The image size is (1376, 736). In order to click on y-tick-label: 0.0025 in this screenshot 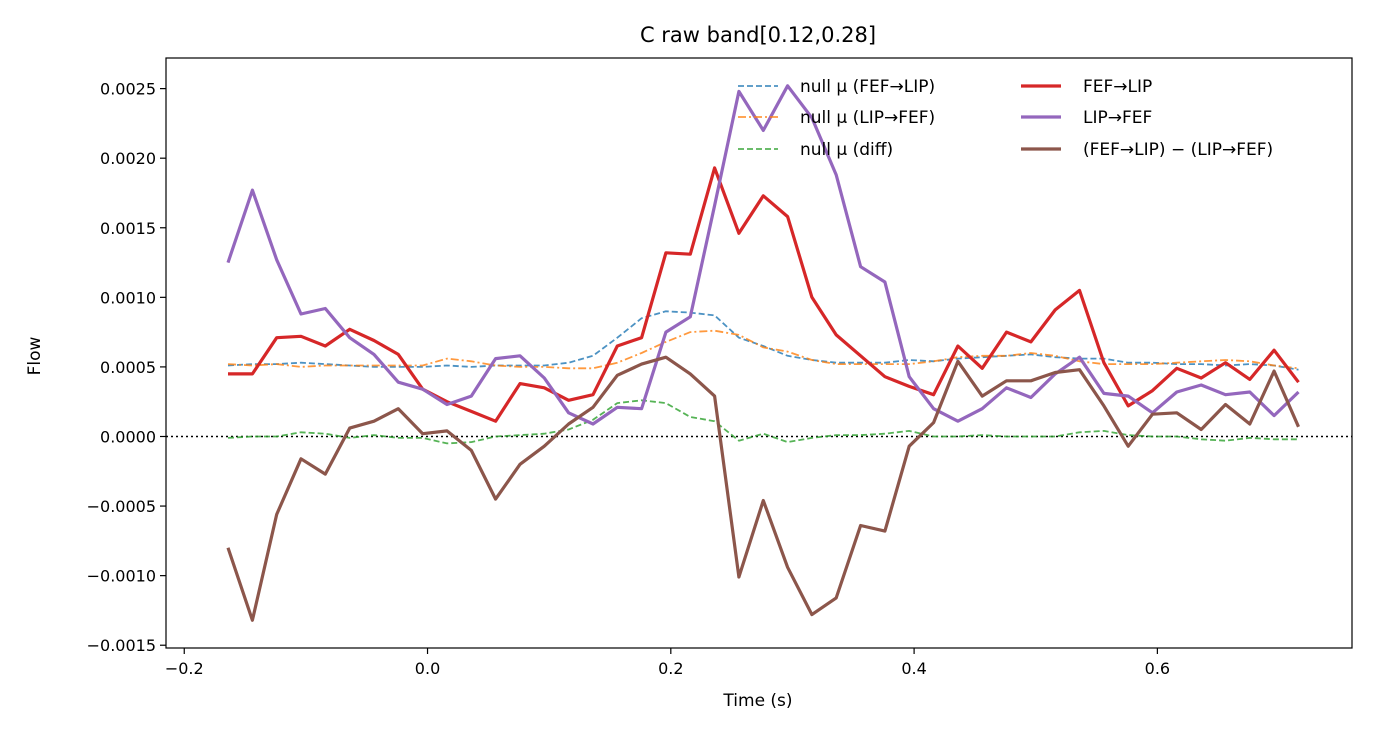, I will do `click(128, 89)`.